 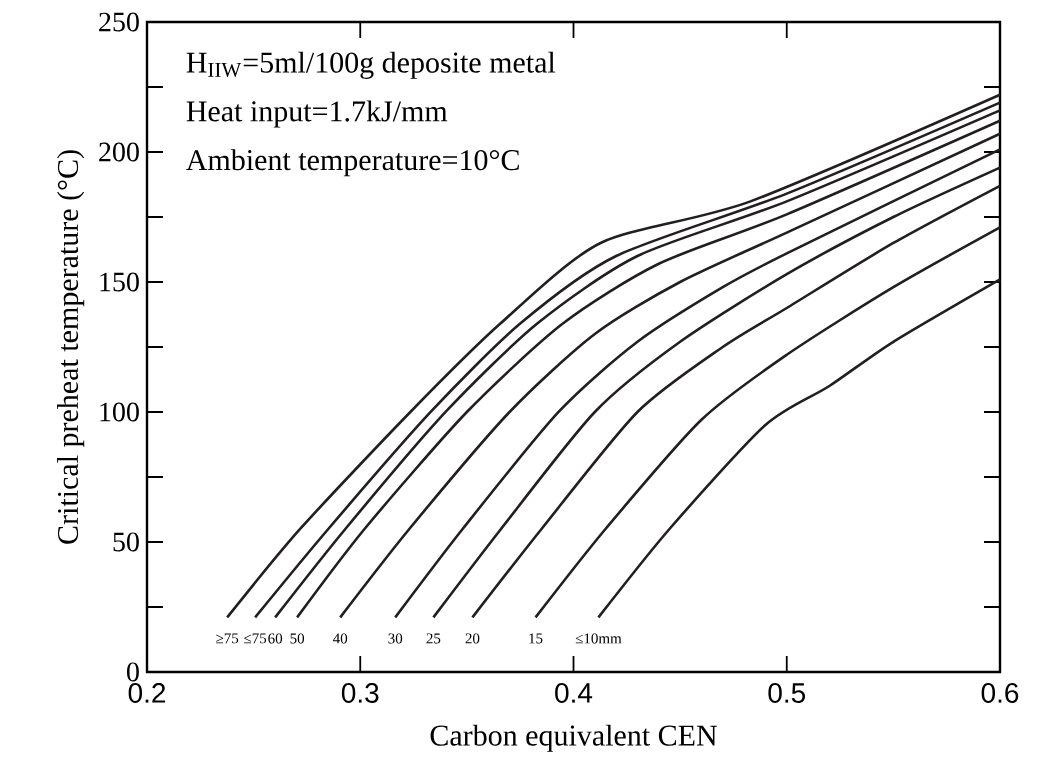 What do you see at coordinates (133, 672) in the screenshot?
I see `y-tick-label: 0` at bounding box center [133, 672].